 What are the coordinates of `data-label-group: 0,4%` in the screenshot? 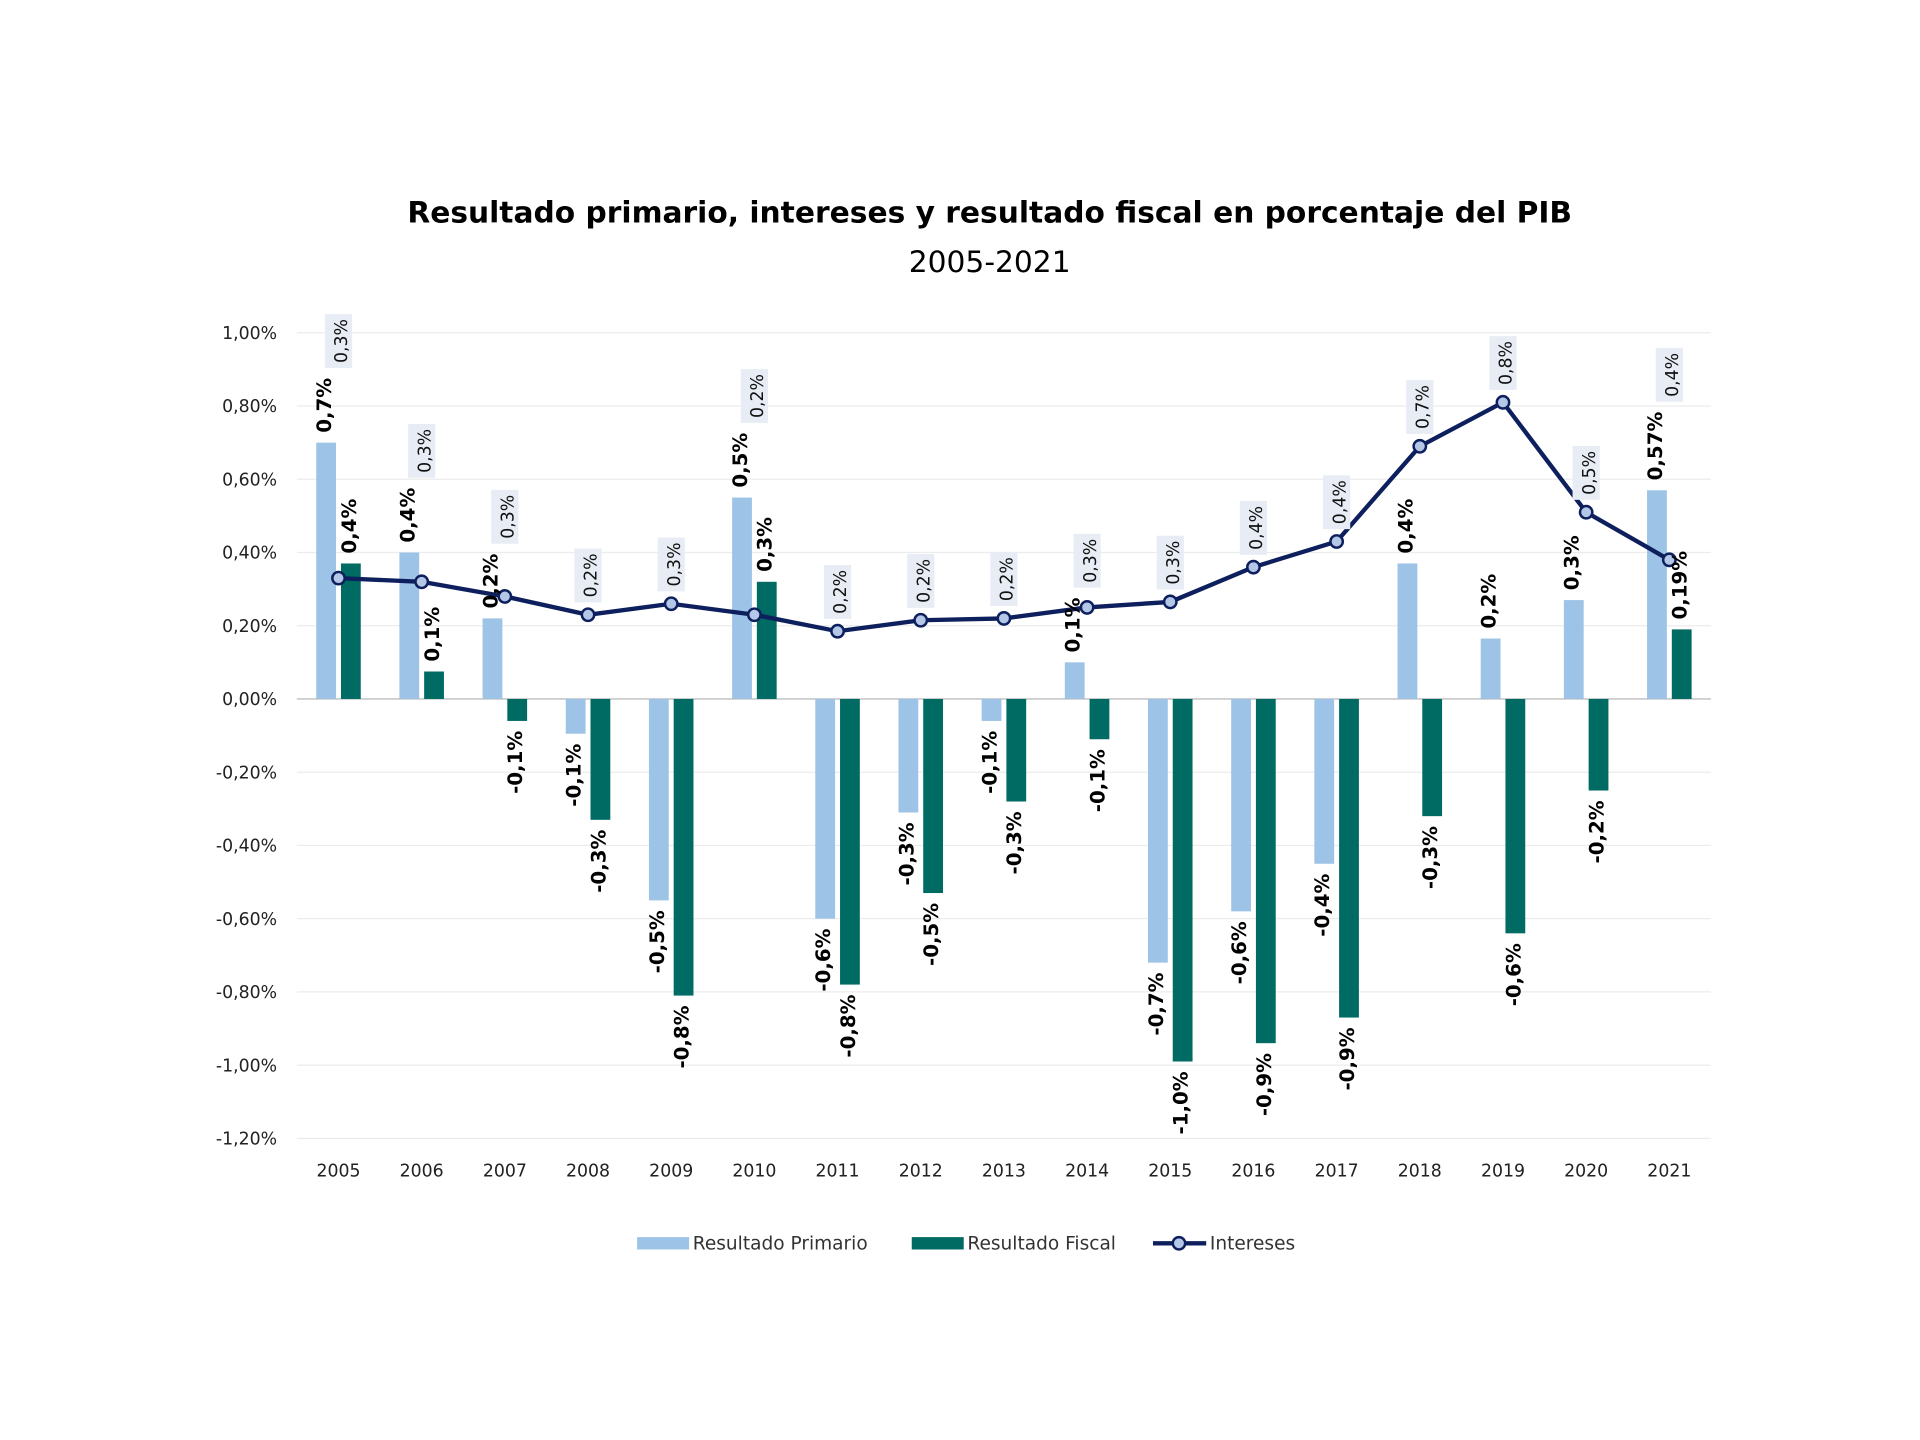 It's located at (407, 515).